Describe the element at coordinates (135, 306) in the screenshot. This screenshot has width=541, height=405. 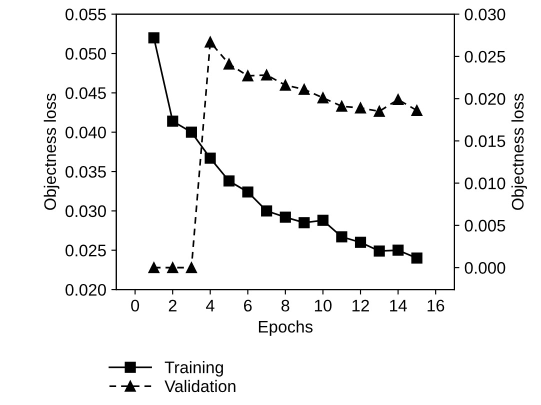
I see `x-tick-label: 0` at that location.